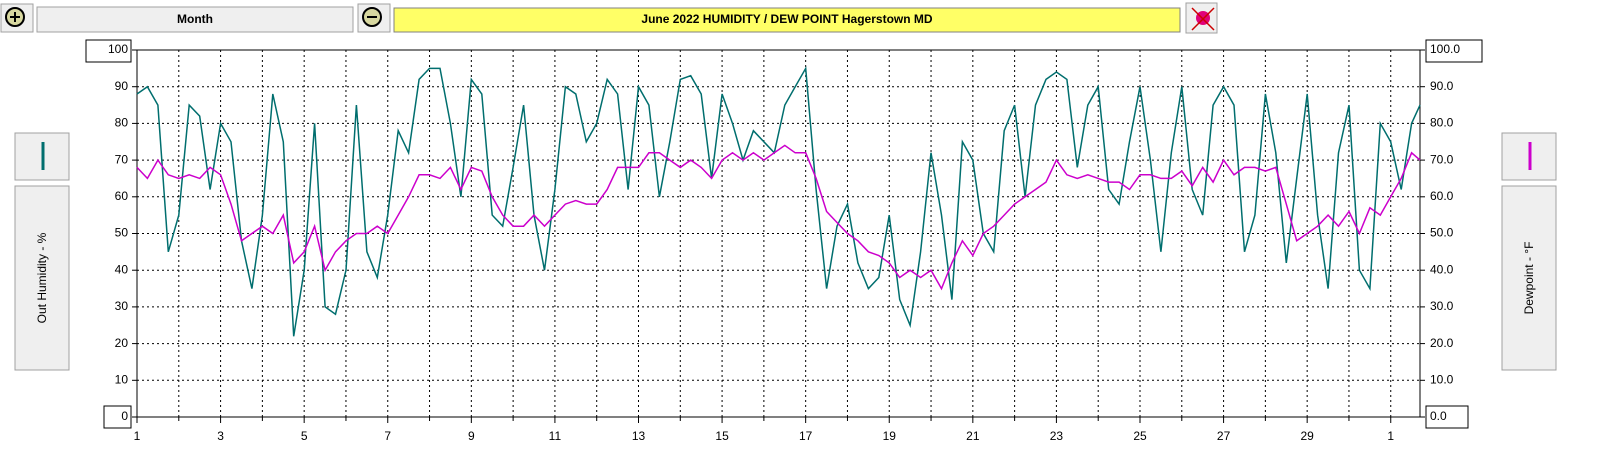  I want to click on x-tick-label: 13, so click(639, 436).